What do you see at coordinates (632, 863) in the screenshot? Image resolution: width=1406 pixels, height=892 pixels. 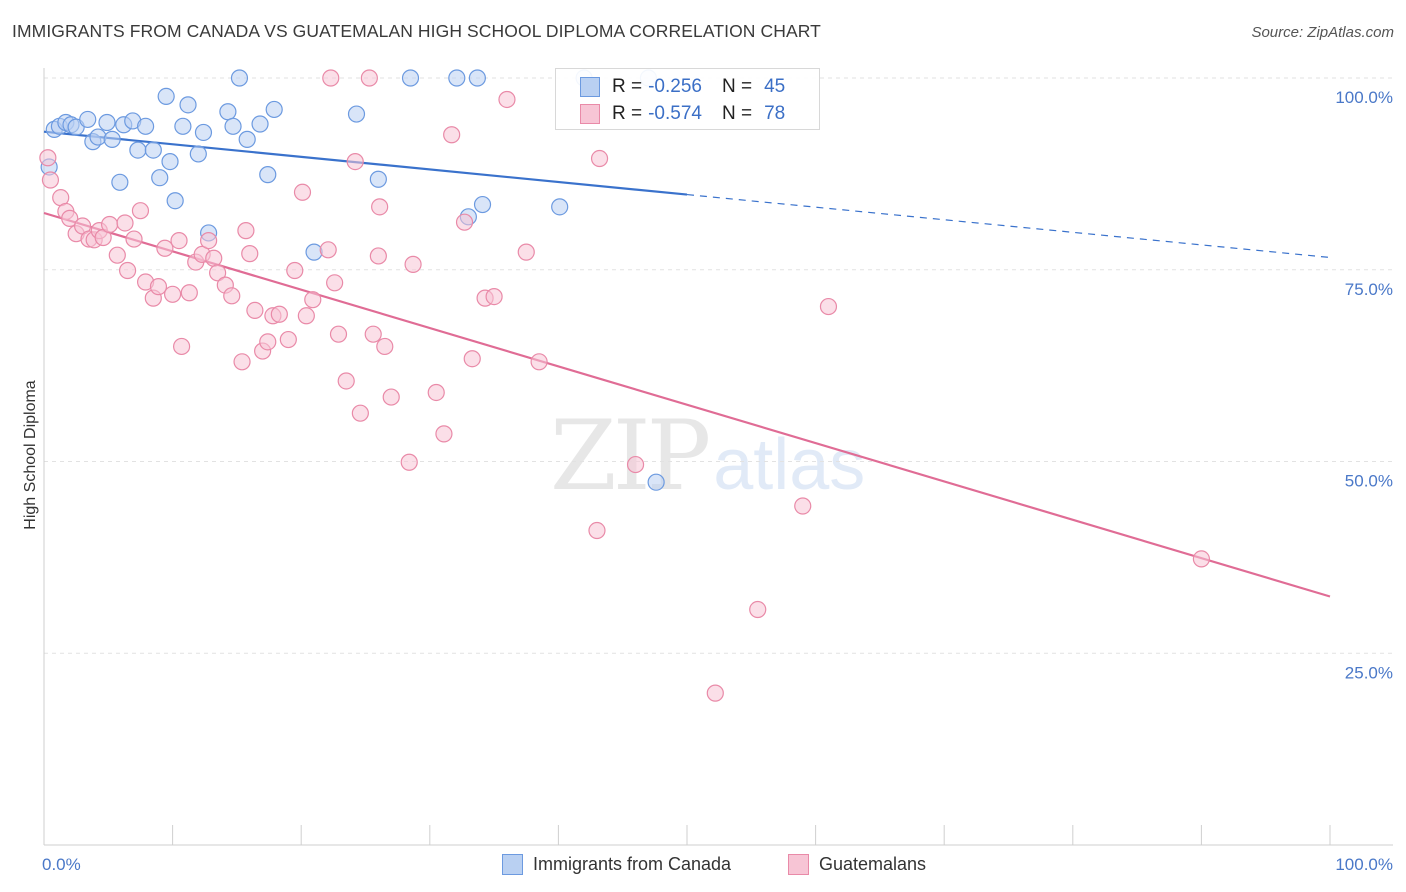 I see `series-label-canada: Immigrants from Canada` at bounding box center [632, 863].